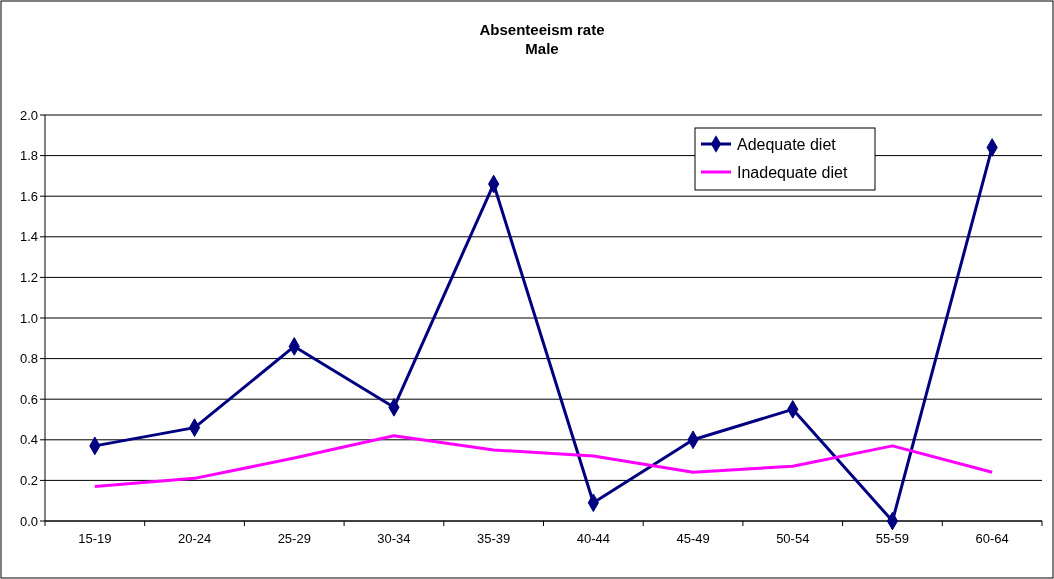 This screenshot has height=579, width=1054. Describe the element at coordinates (28, 277) in the screenshot. I see `y-tick-label: 1.2` at that location.